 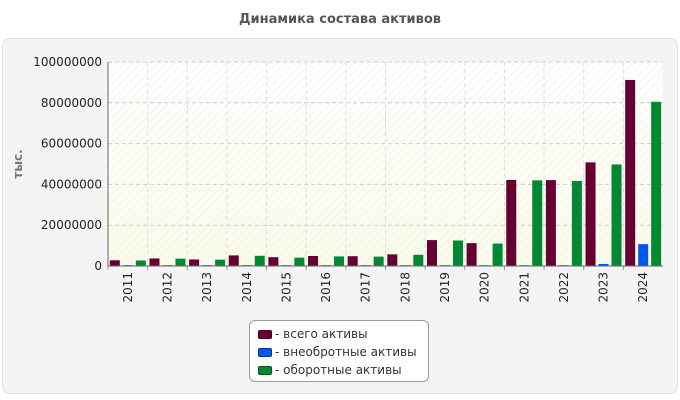 What do you see at coordinates (405, 287) in the screenshot?
I see `x-tick-label: 2018` at bounding box center [405, 287].